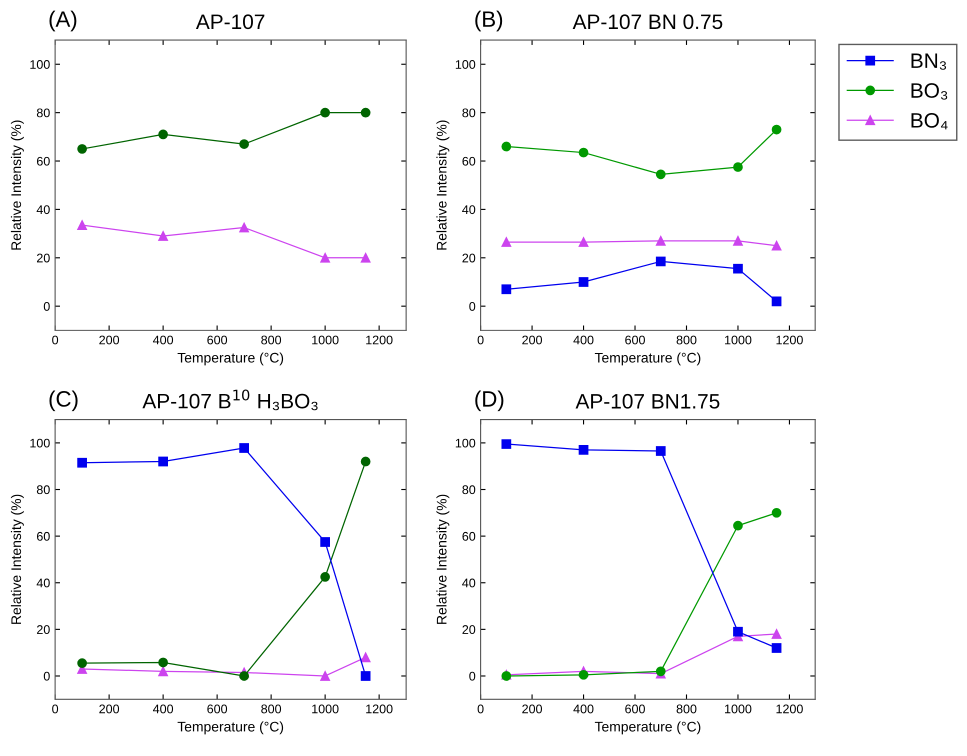 This screenshot has width=967, height=756. I want to click on text: (C), so click(63, 401).